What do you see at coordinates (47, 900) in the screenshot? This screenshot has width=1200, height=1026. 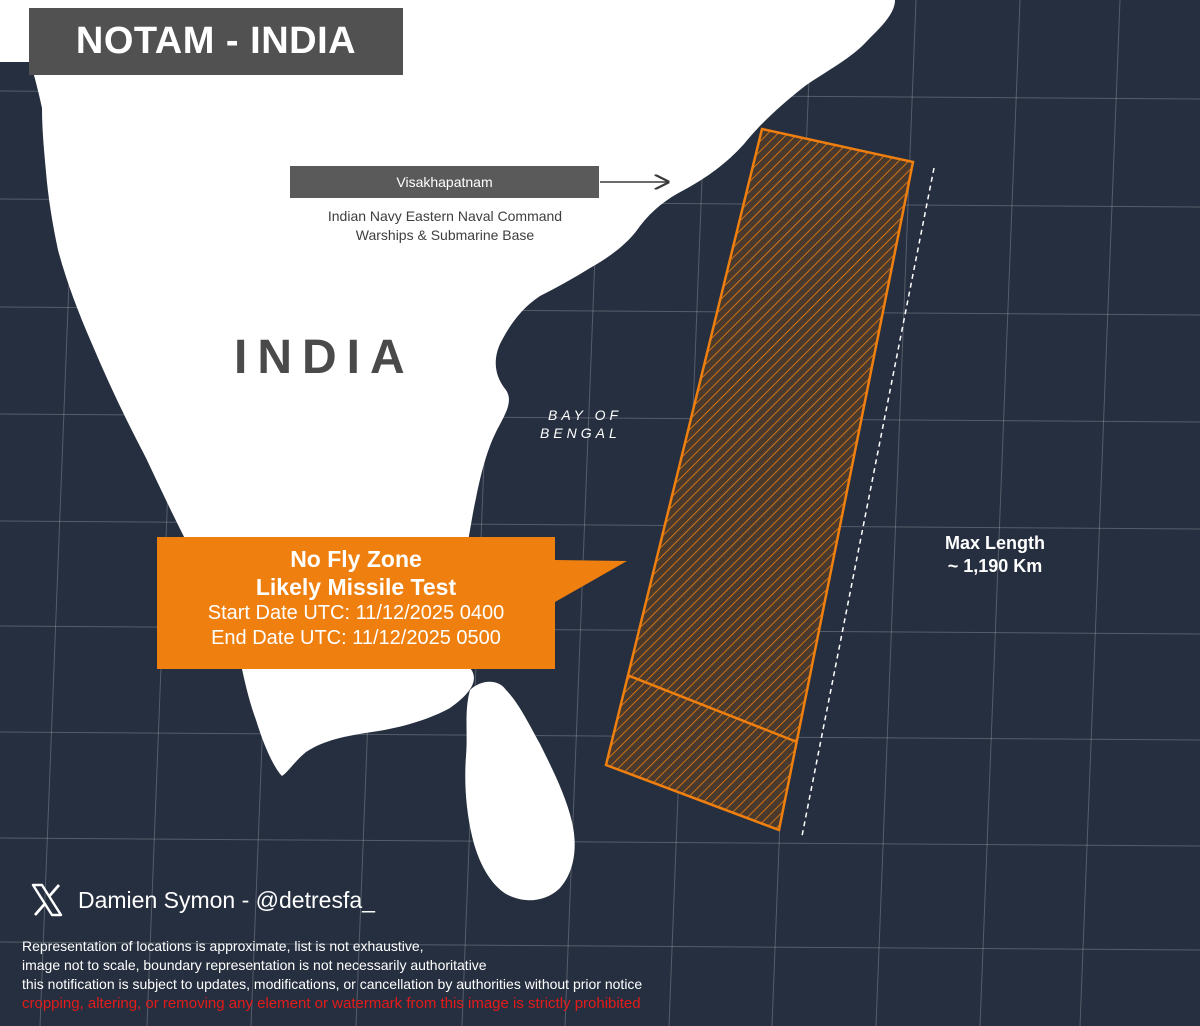 I see `x-logo-icon` at bounding box center [47, 900].